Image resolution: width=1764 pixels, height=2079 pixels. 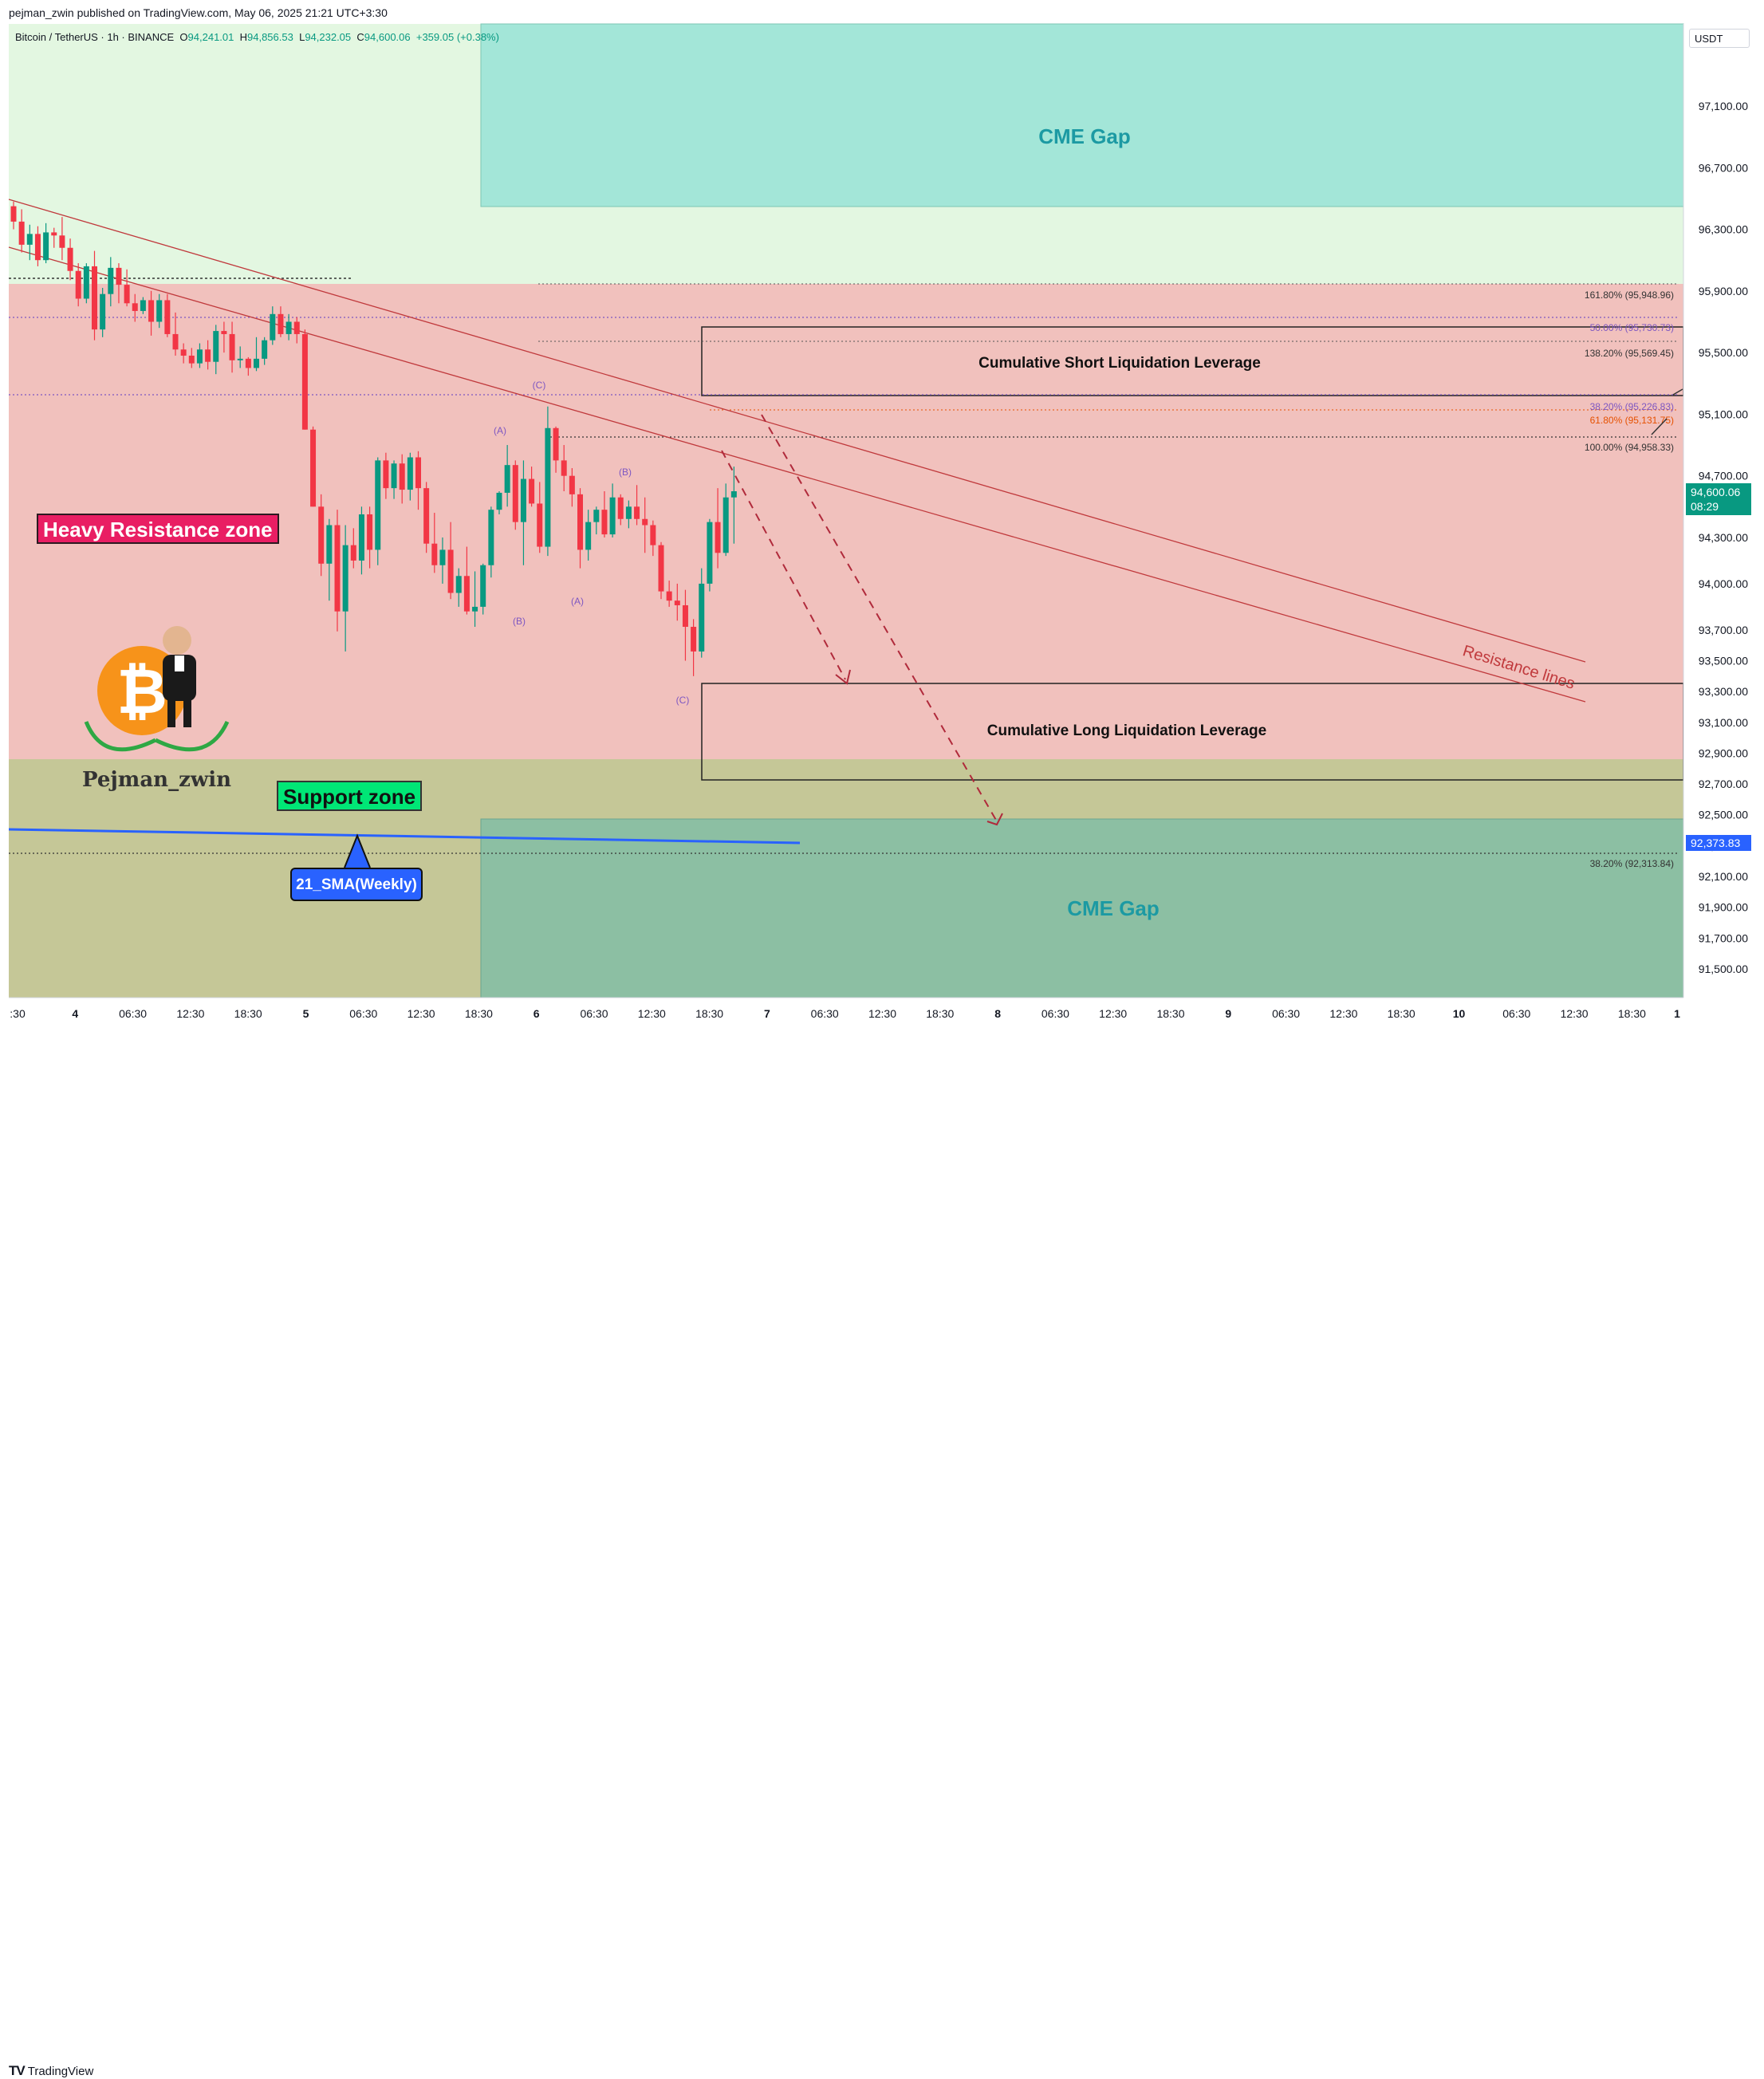 I want to click on cme-gap-bottom-zone, so click(x=1082, y=909).